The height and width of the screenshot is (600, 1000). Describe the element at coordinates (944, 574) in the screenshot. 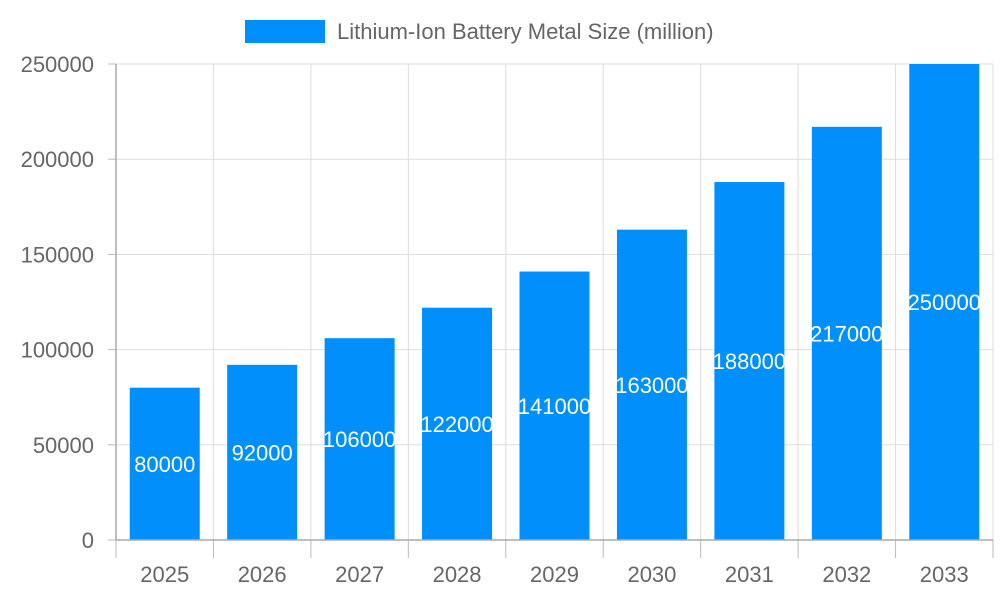

I see `x-tick-label: 2033` at that location.